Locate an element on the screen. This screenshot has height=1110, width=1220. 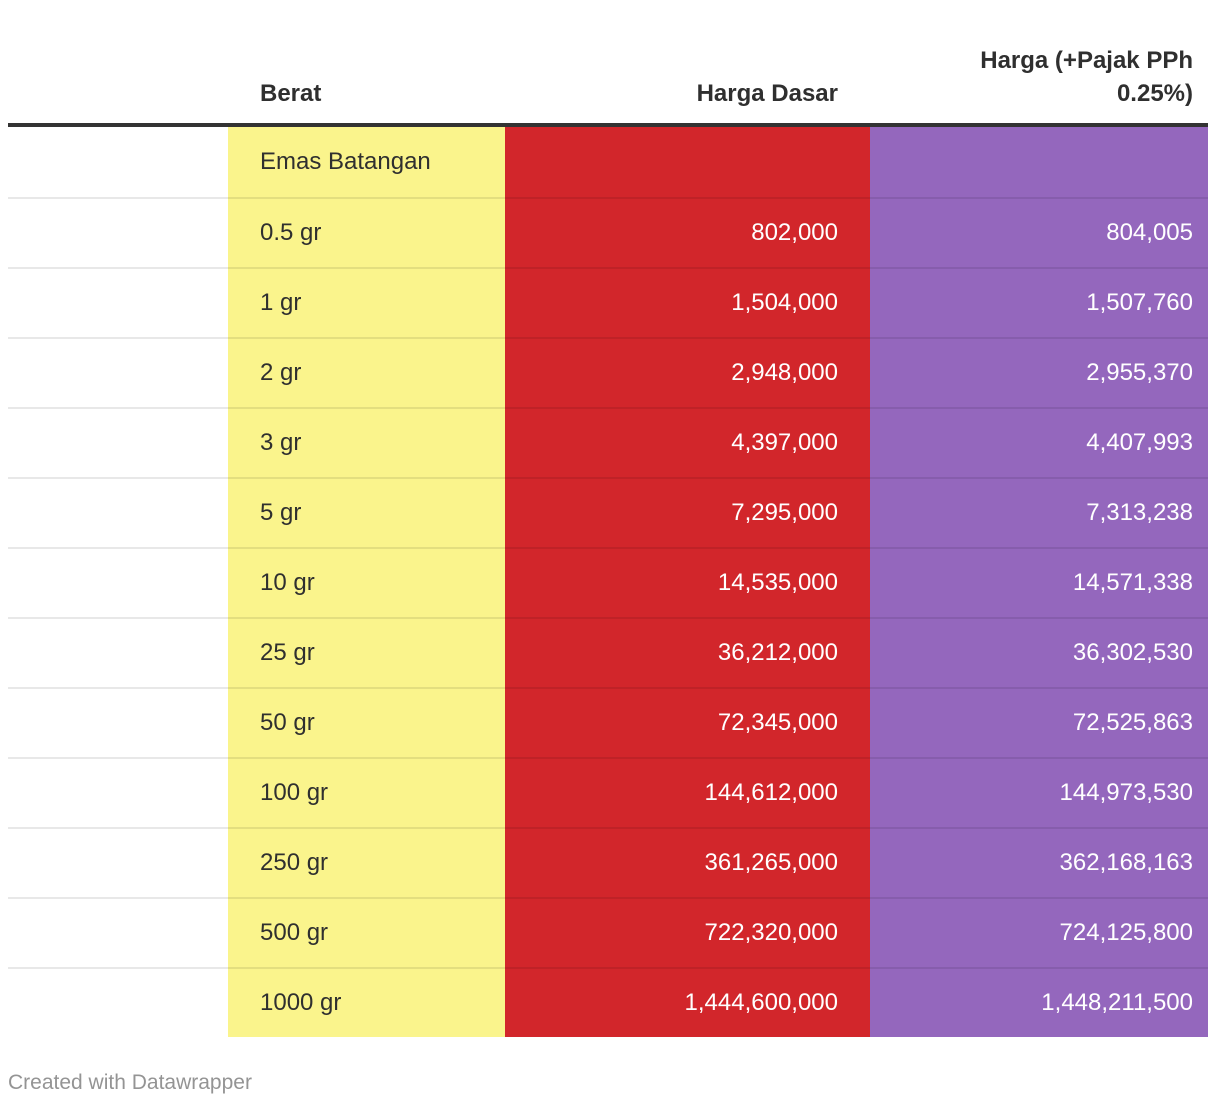
harga-dasar-cell: 722,320,000 is located at coordinates (687, 932).